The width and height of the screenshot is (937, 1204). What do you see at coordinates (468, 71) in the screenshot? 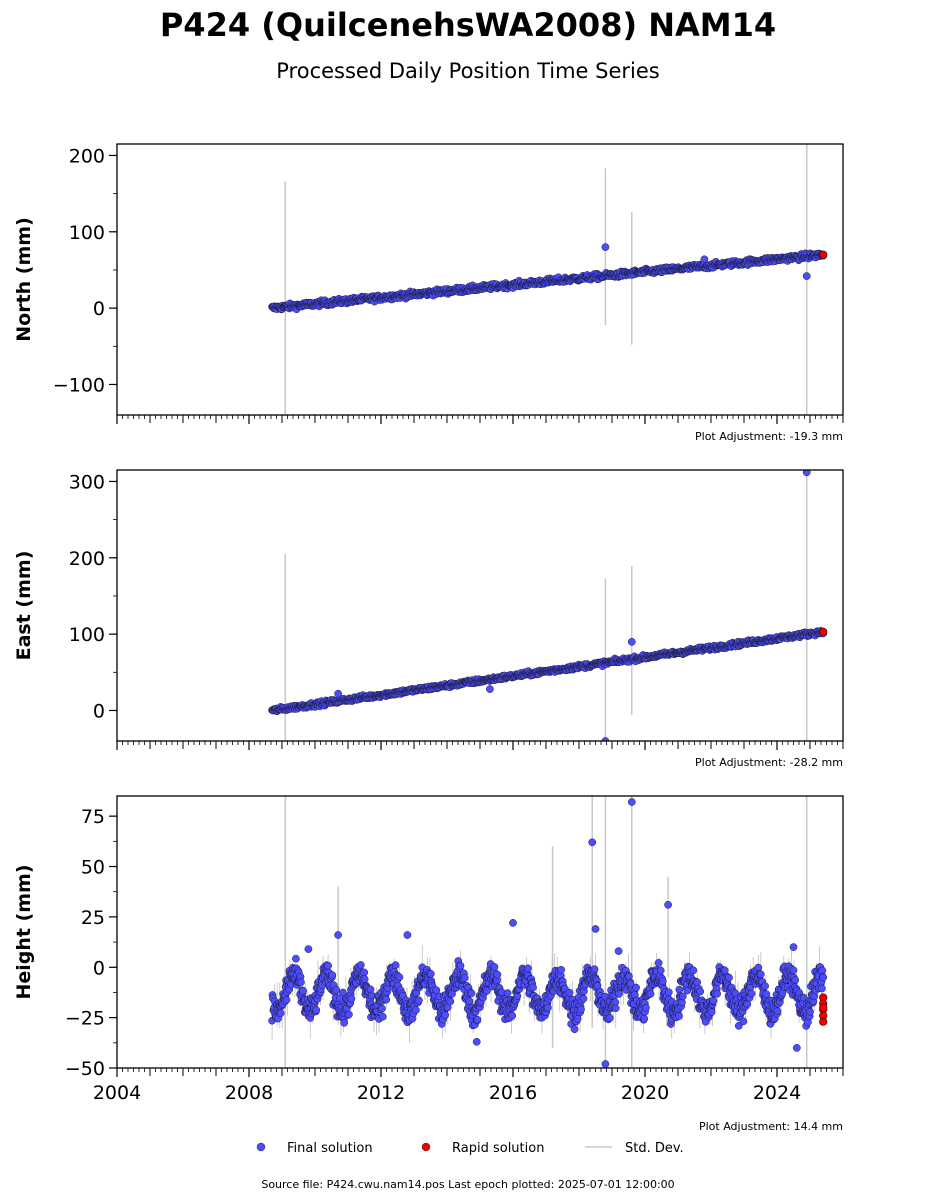
I see `figure-subtitle: Processed Daily Position Time Series` at bounding box center [468, 71].